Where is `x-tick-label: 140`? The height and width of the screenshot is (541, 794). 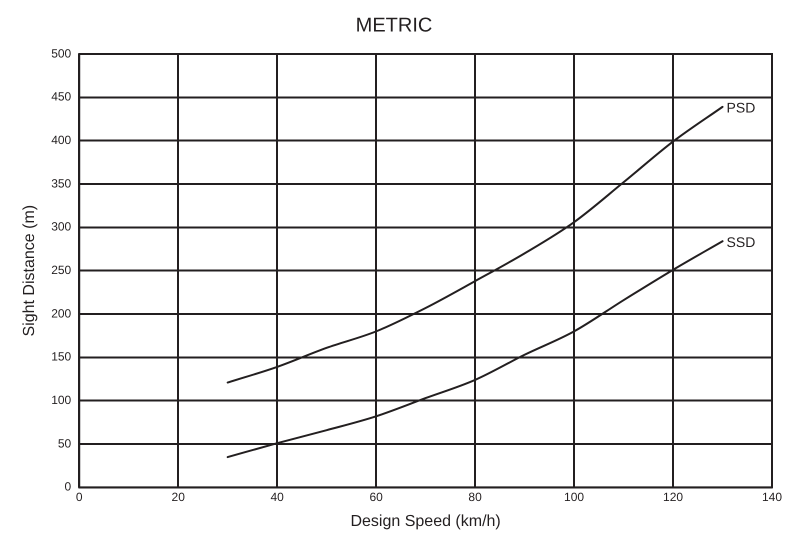
x-tick-label: 140 is located at coordinates (772, 497).